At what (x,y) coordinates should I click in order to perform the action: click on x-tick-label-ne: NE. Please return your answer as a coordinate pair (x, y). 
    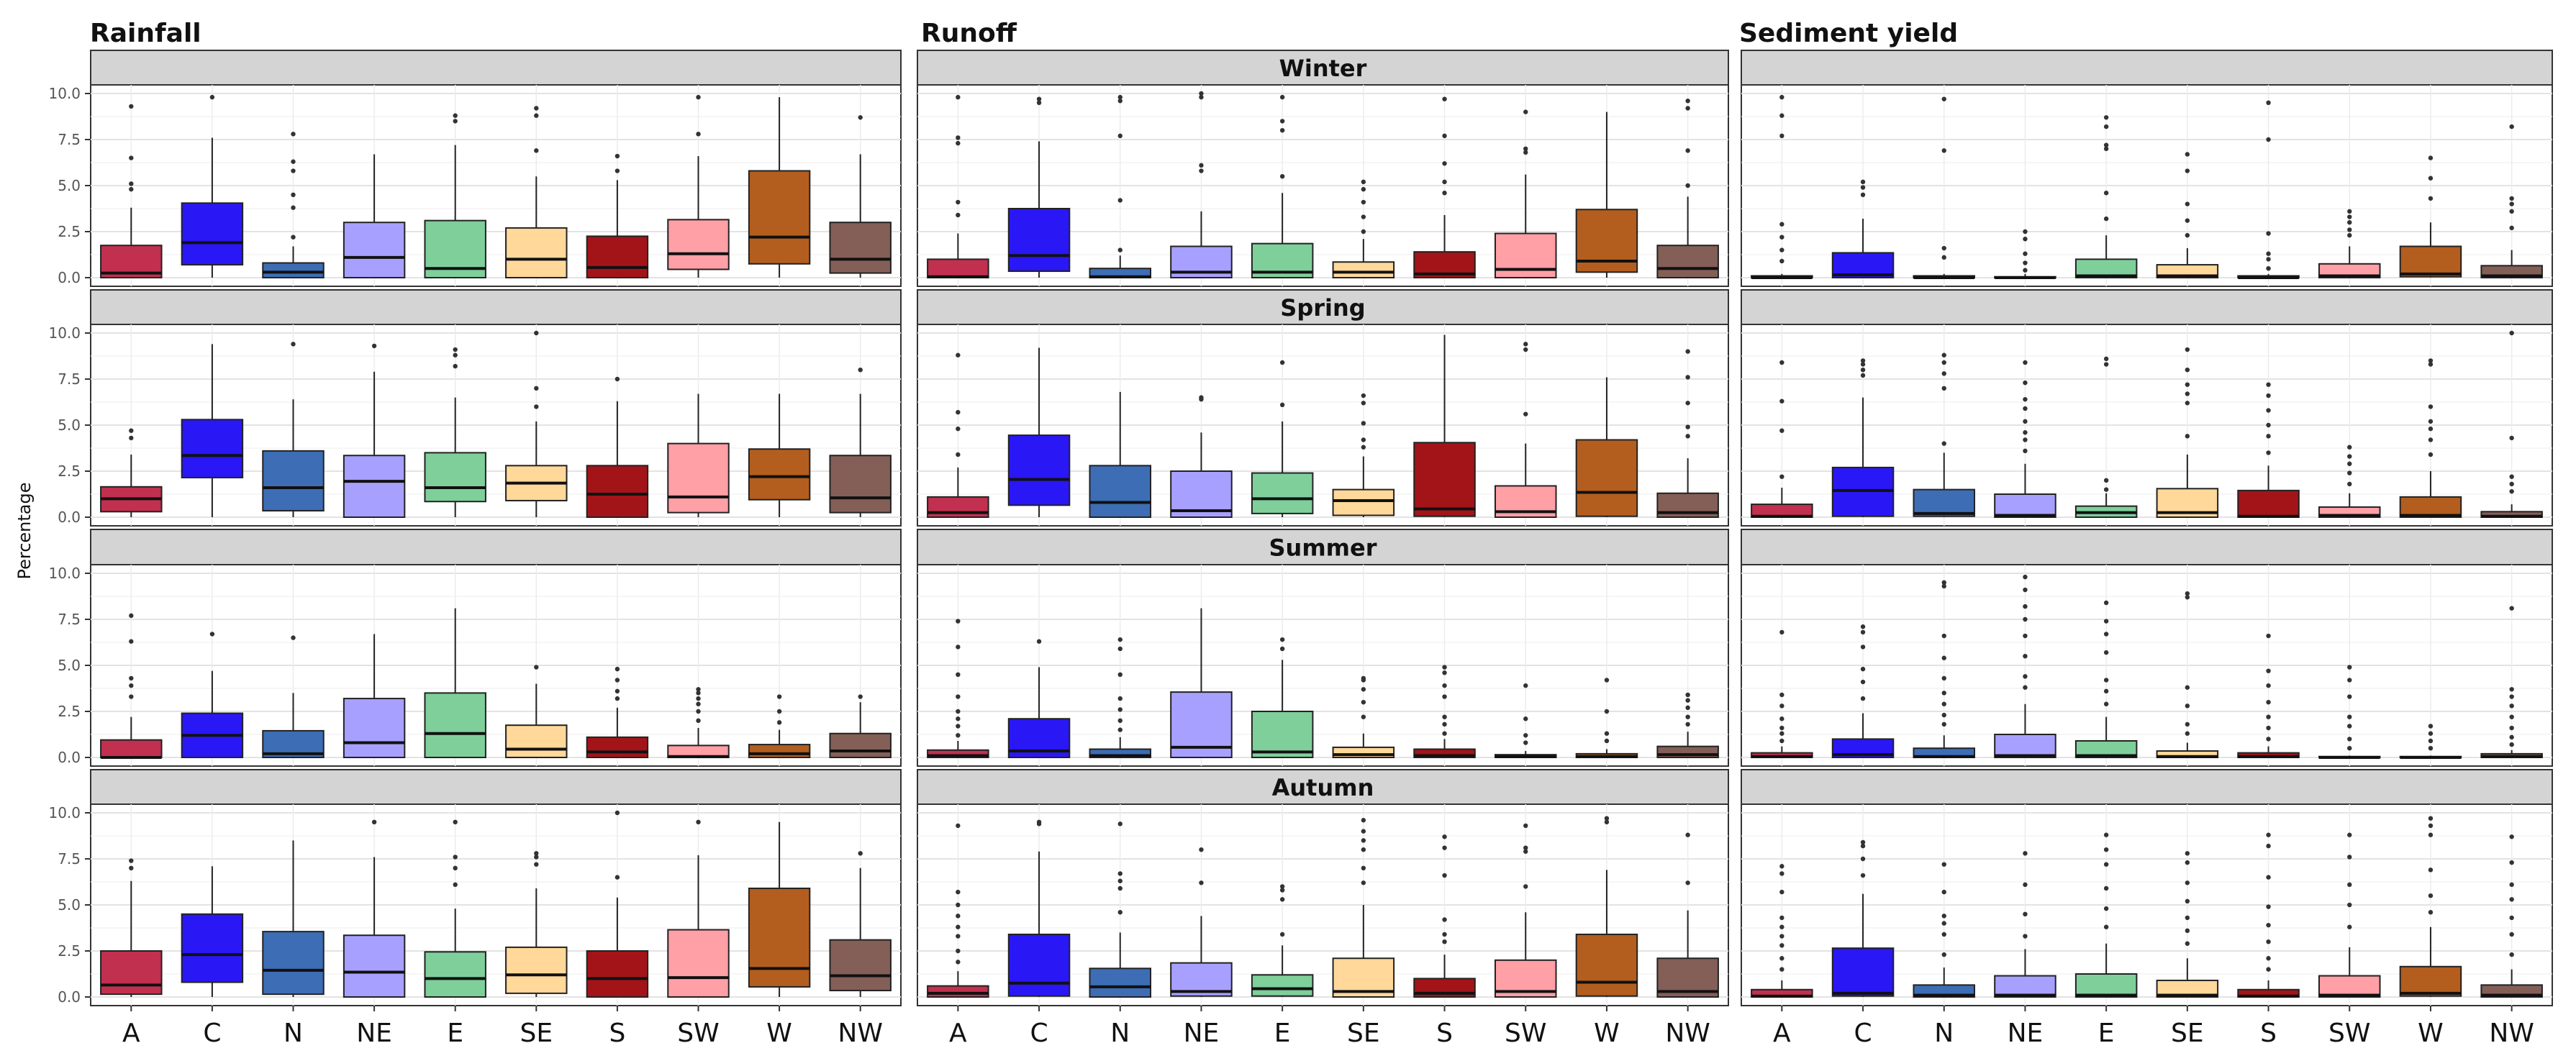
    Looking at the image, I should click on (1202, 1033).